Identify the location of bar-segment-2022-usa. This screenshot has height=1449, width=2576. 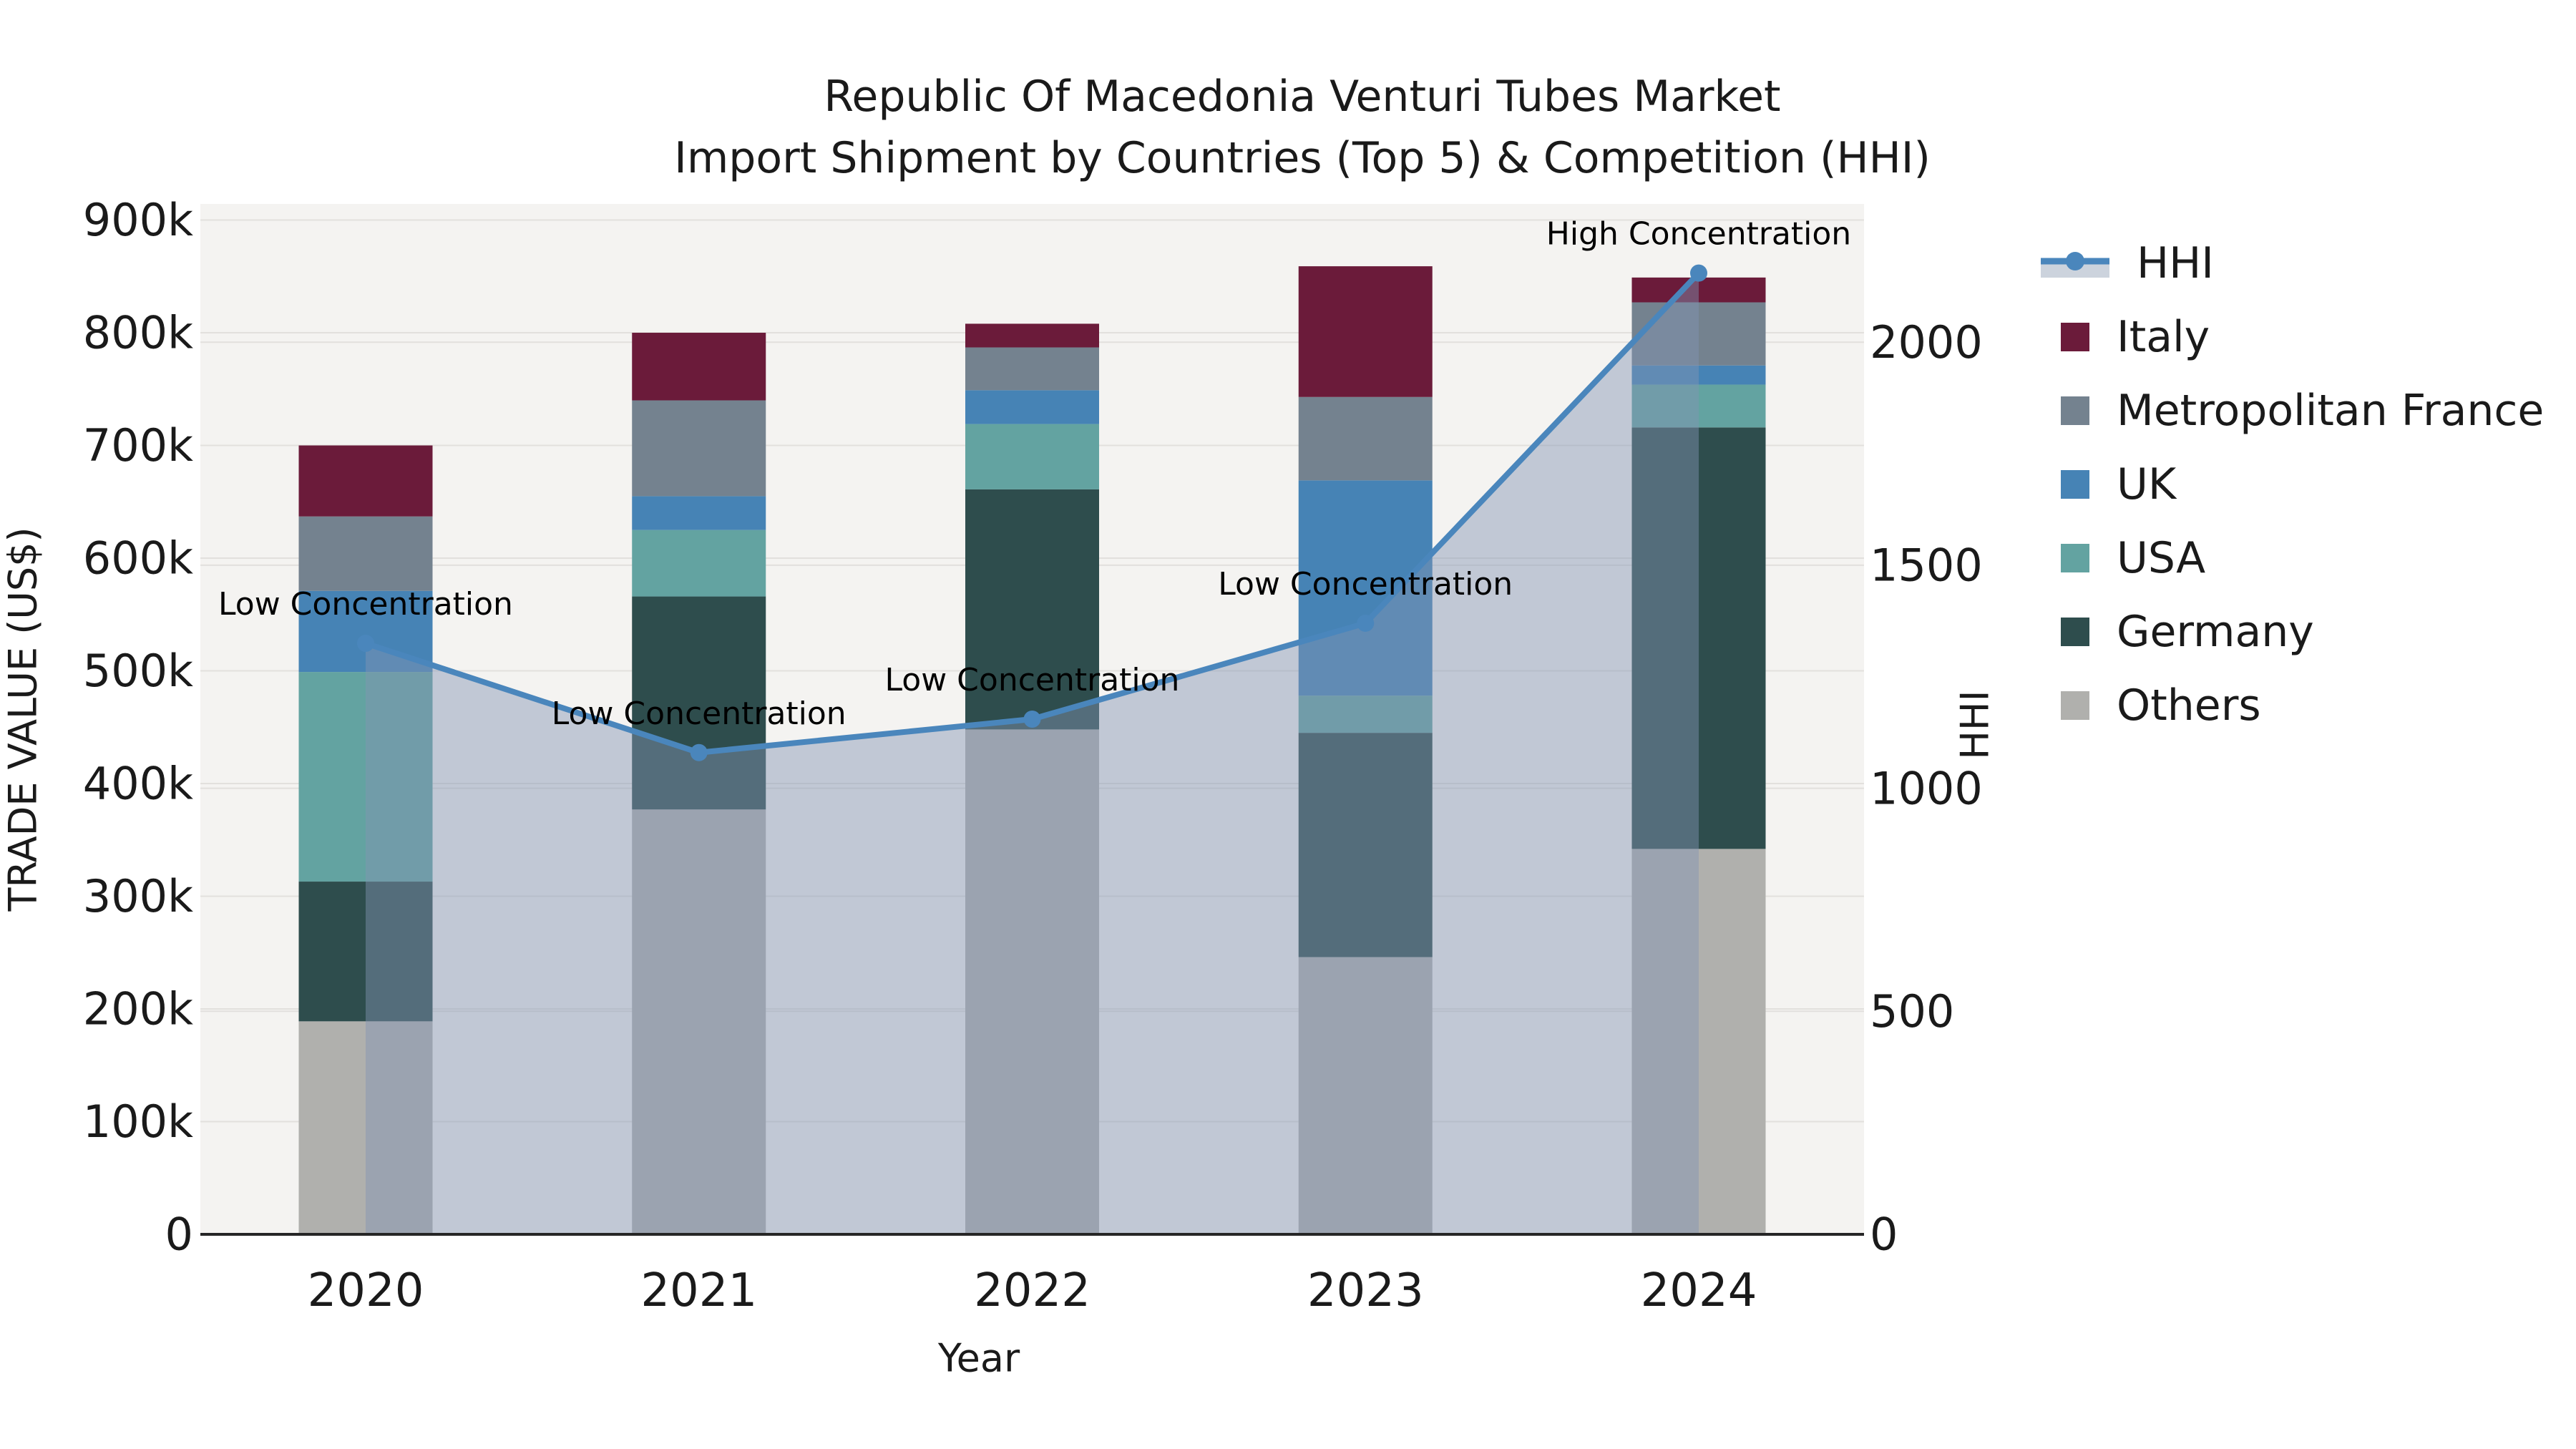
(1032, 456).